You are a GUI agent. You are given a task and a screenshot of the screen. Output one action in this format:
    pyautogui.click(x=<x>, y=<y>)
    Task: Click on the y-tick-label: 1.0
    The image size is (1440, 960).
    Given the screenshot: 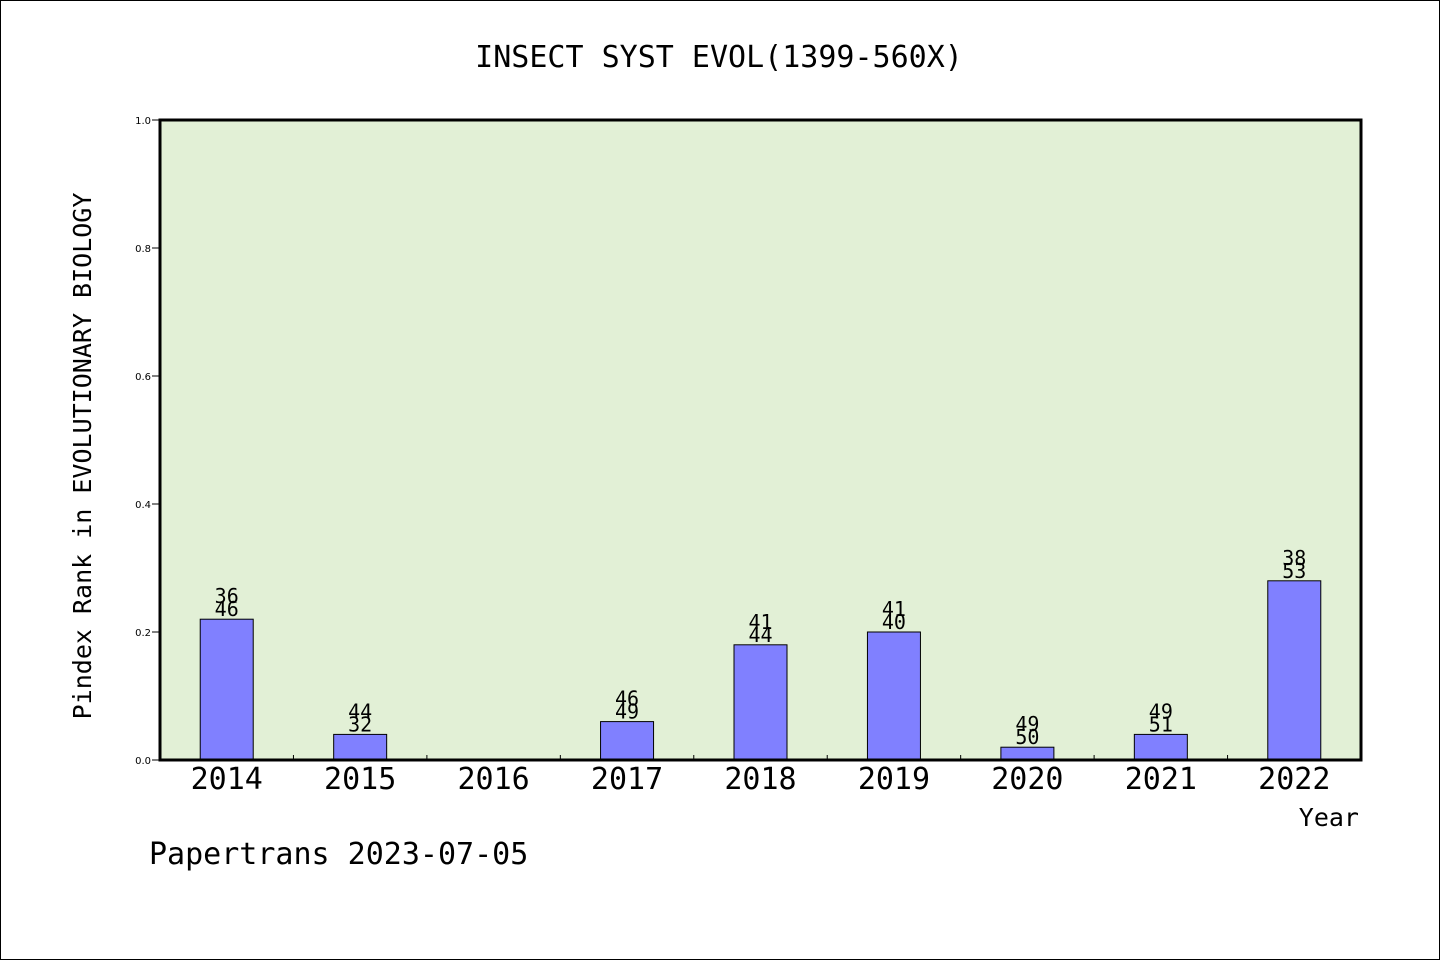 What is the action you would take?
    pyautogui.click(x=143, y=121)
    